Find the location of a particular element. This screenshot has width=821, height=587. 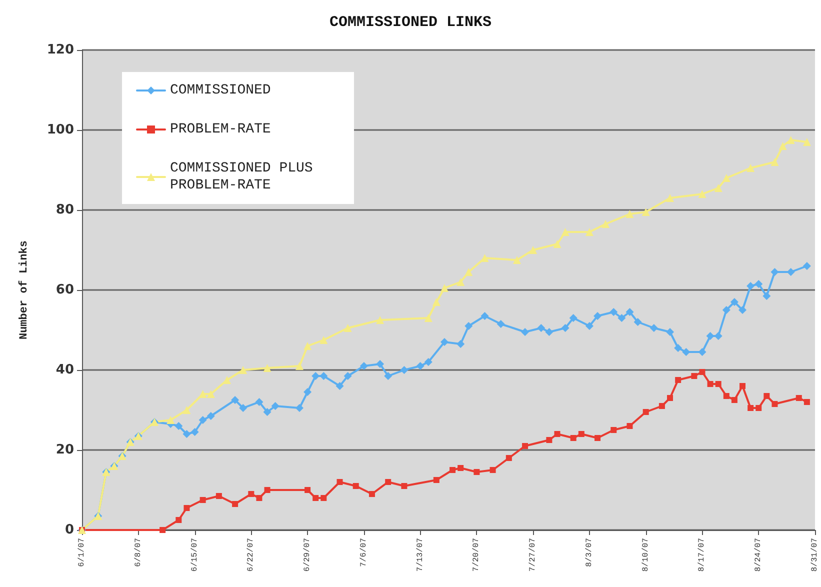

x-tick-label: 6/29/07 is located at coordinates (307, 555).